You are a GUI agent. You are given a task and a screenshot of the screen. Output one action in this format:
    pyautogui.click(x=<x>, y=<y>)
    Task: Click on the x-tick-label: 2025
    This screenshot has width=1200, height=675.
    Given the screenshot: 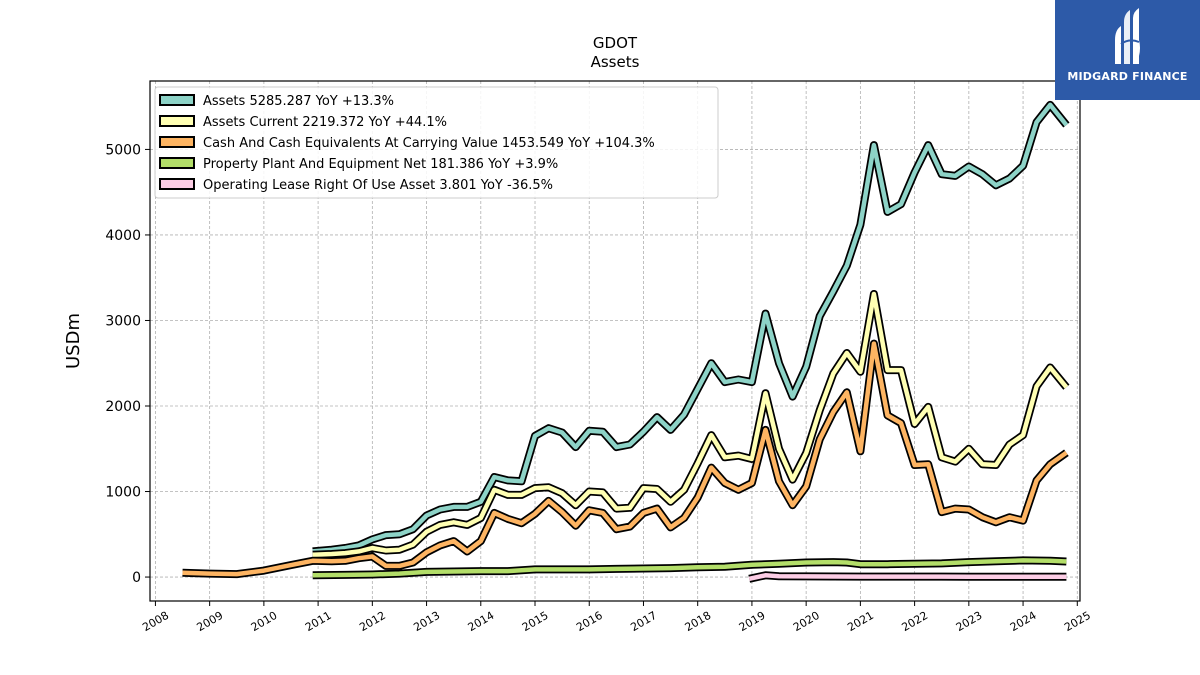 What is the action you would take?
    pyautogui.click(x=1077, y=621)
    